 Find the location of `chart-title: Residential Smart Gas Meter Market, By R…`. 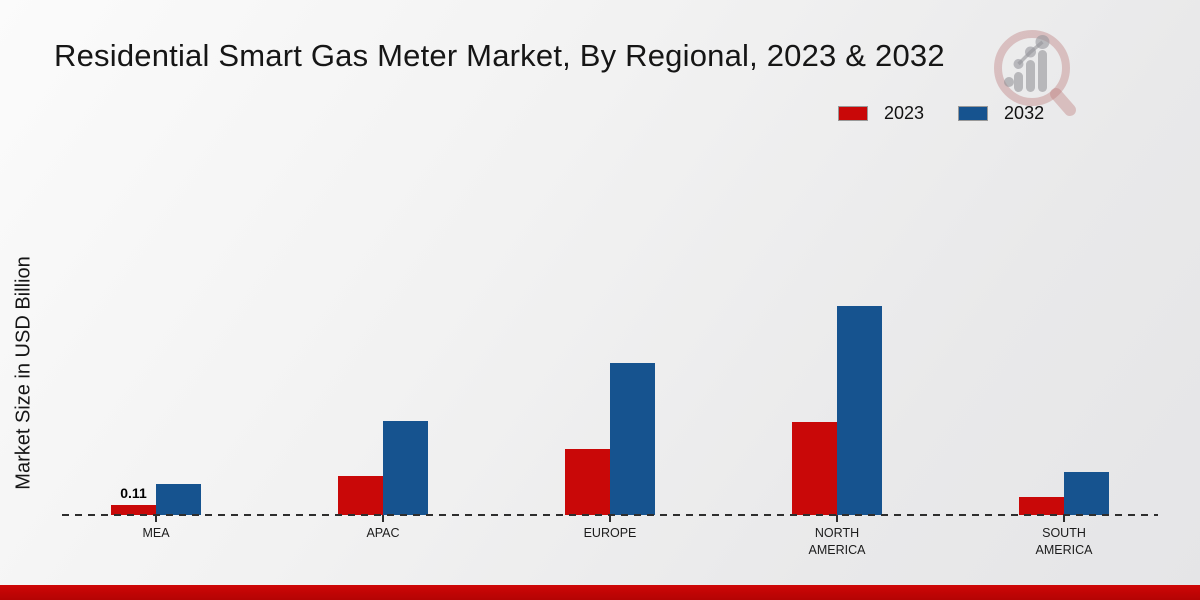

chart-title: Residential Smart Gas Meter Market, By R… is located at coordinates (499, 55).